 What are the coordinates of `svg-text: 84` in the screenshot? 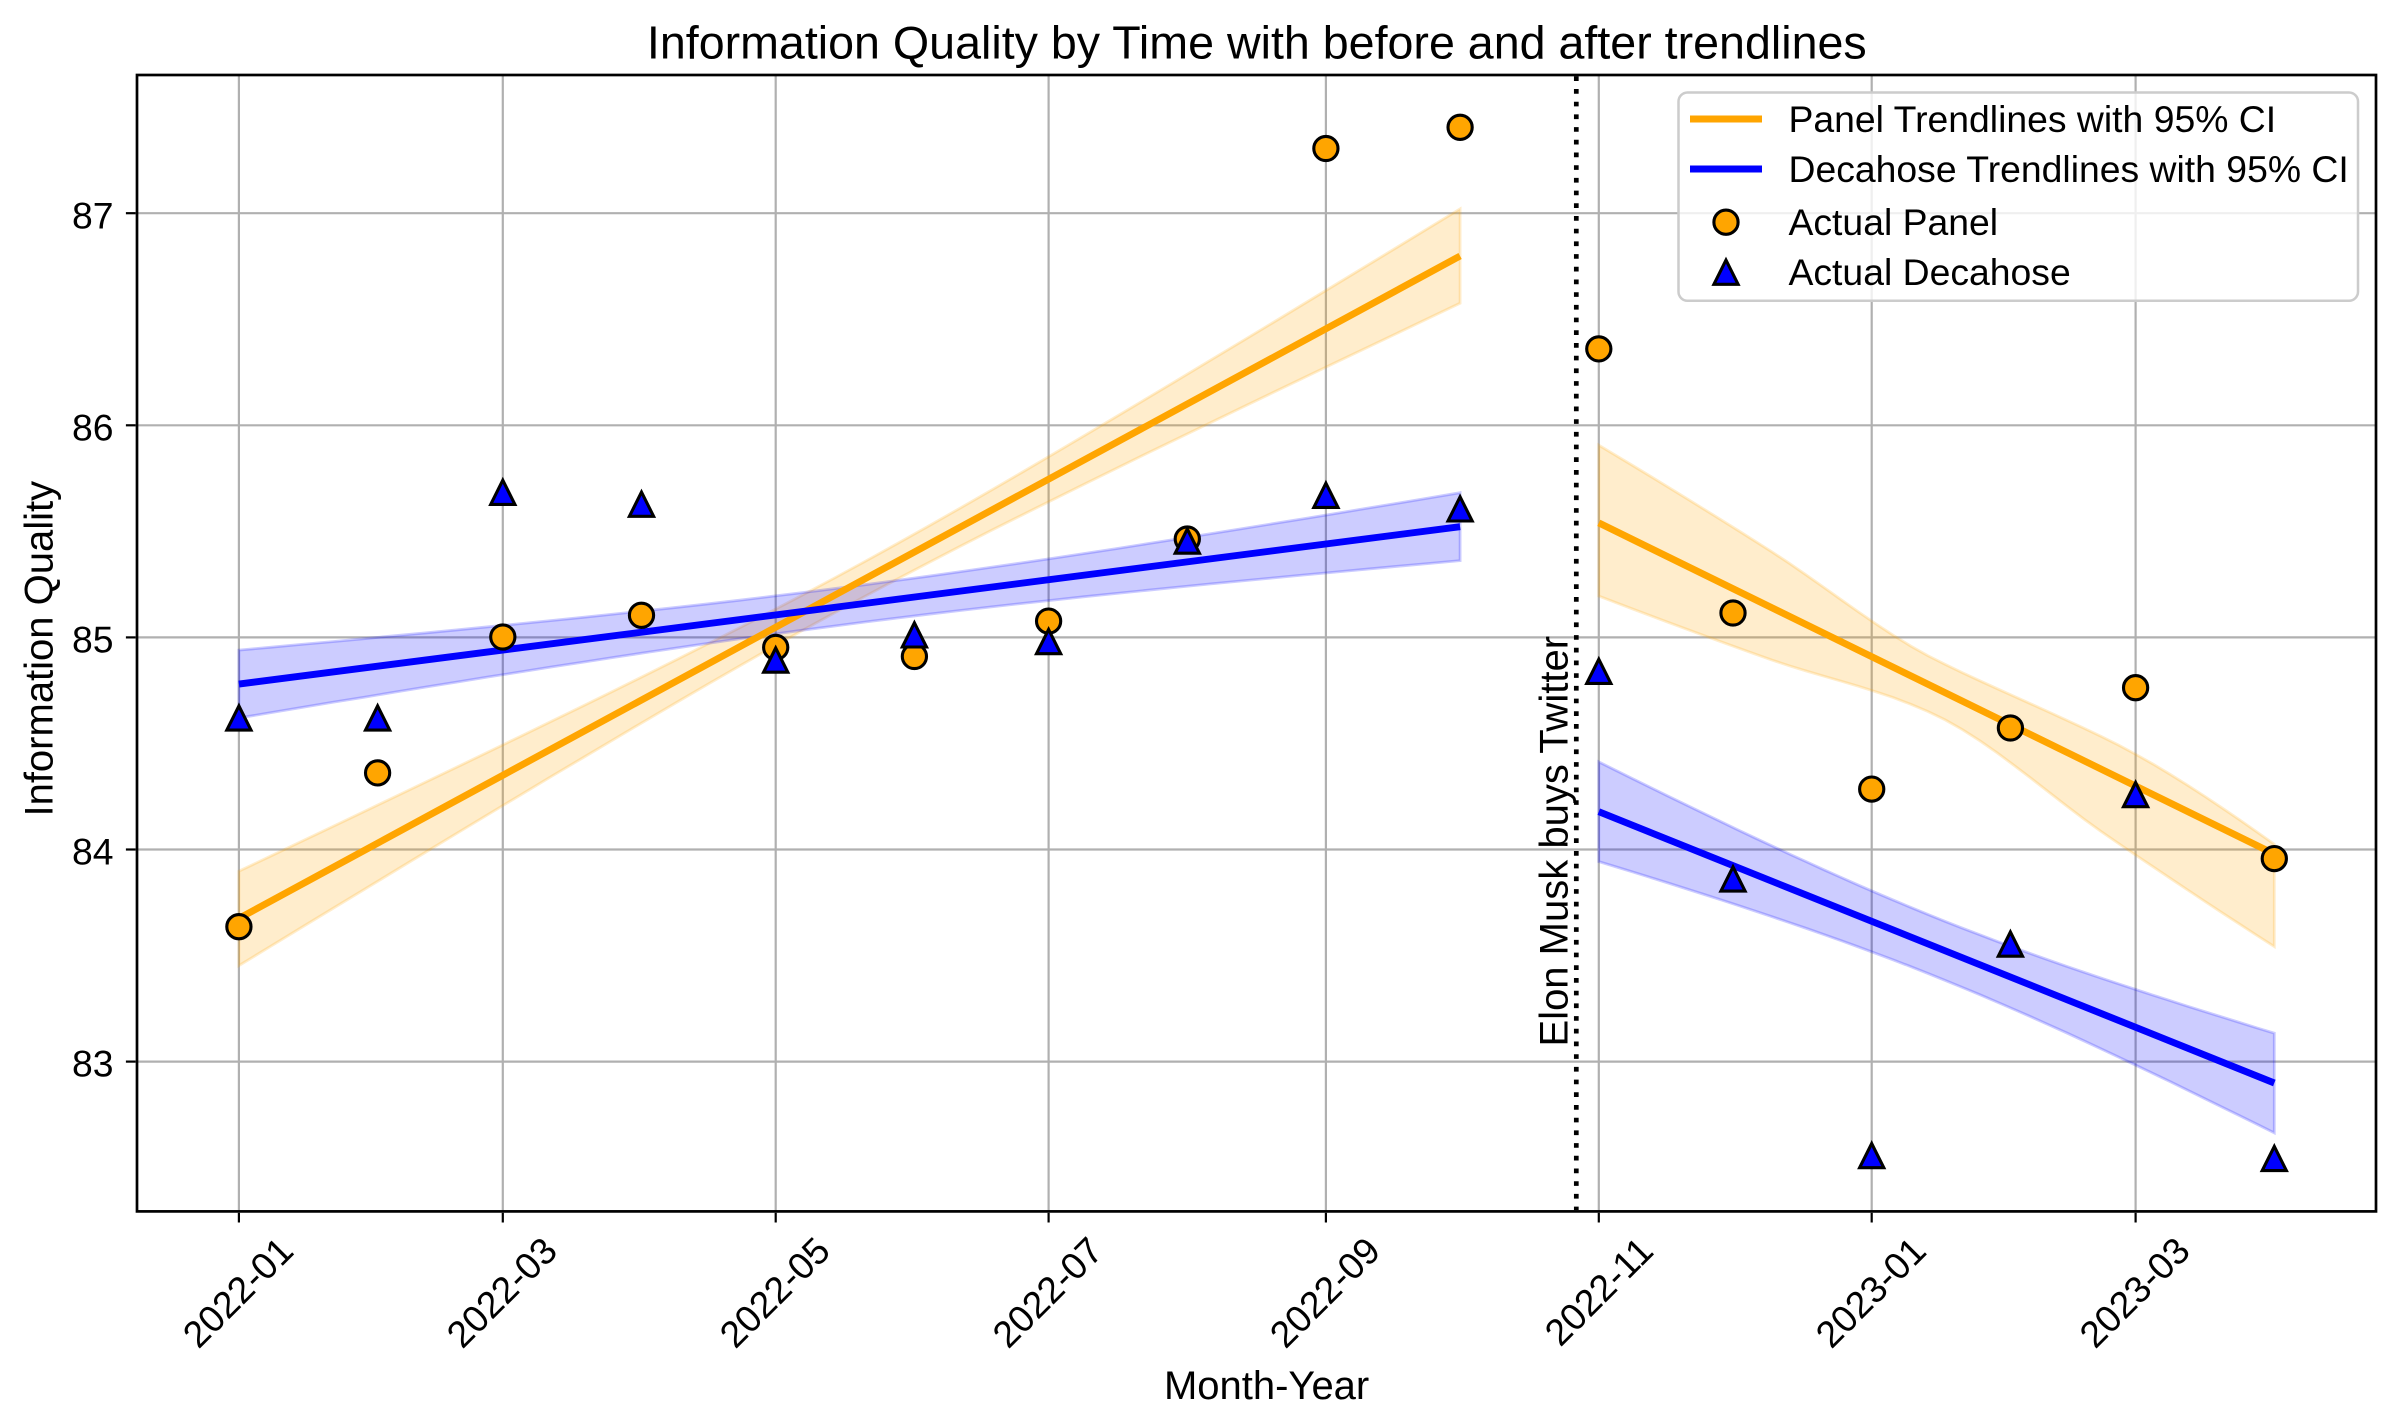 It's located at (93, 852).